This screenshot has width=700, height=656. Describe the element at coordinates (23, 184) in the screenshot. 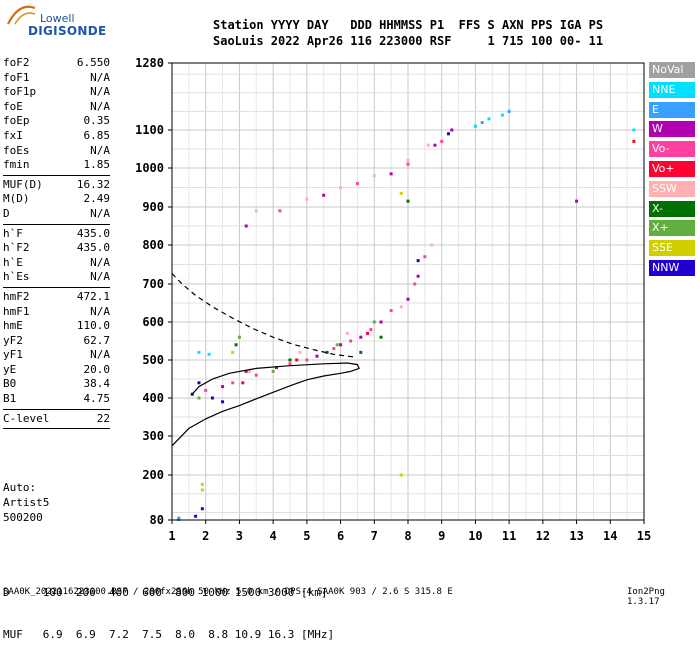

I see `param-name: MUF(D)` at that location.